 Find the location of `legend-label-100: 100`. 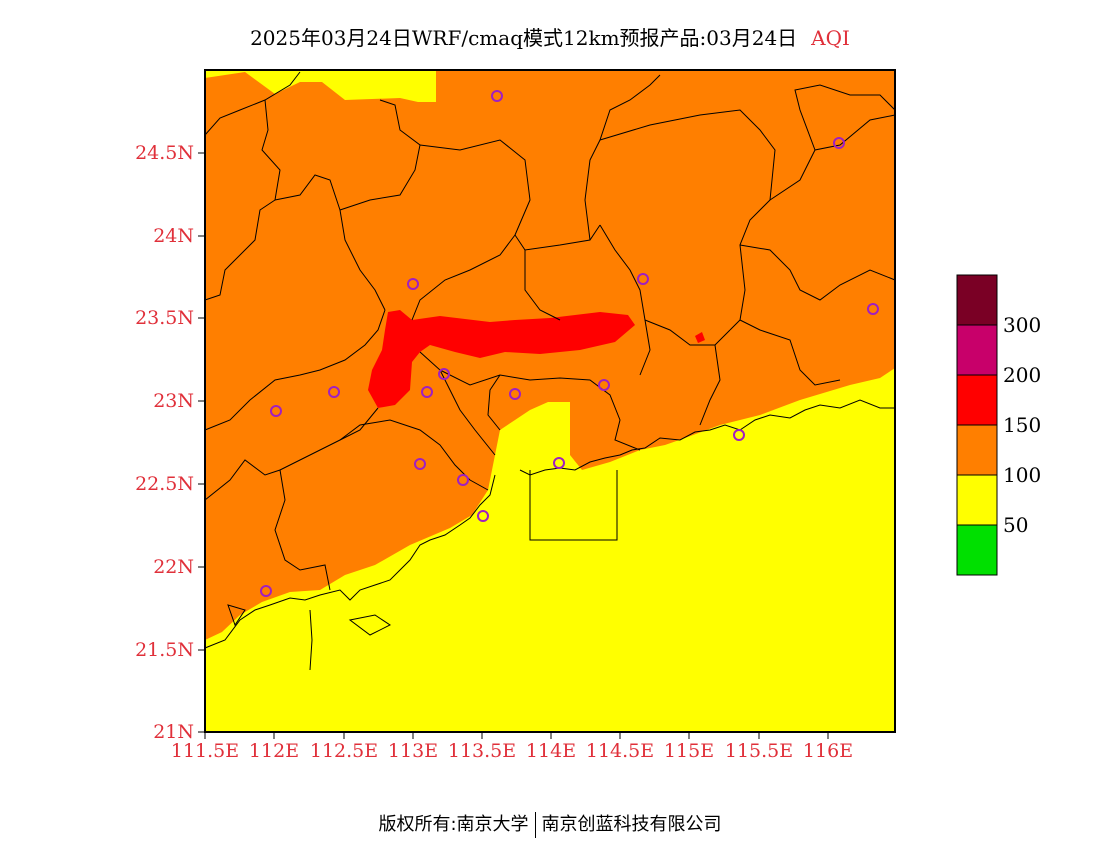

legend-label-100: 100 is located at coordinates (1022, 475).